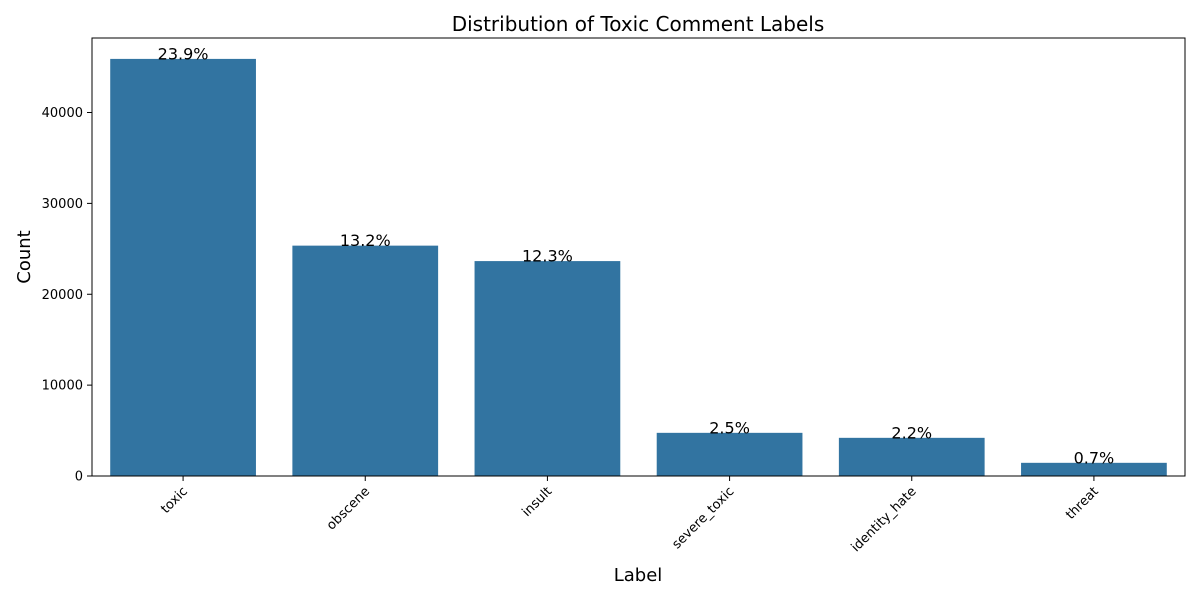 This screenshot has height=600, width=1200. Describe the element at coordinates (547, 368) in the screenshot. I see `bar-insult` at that location.